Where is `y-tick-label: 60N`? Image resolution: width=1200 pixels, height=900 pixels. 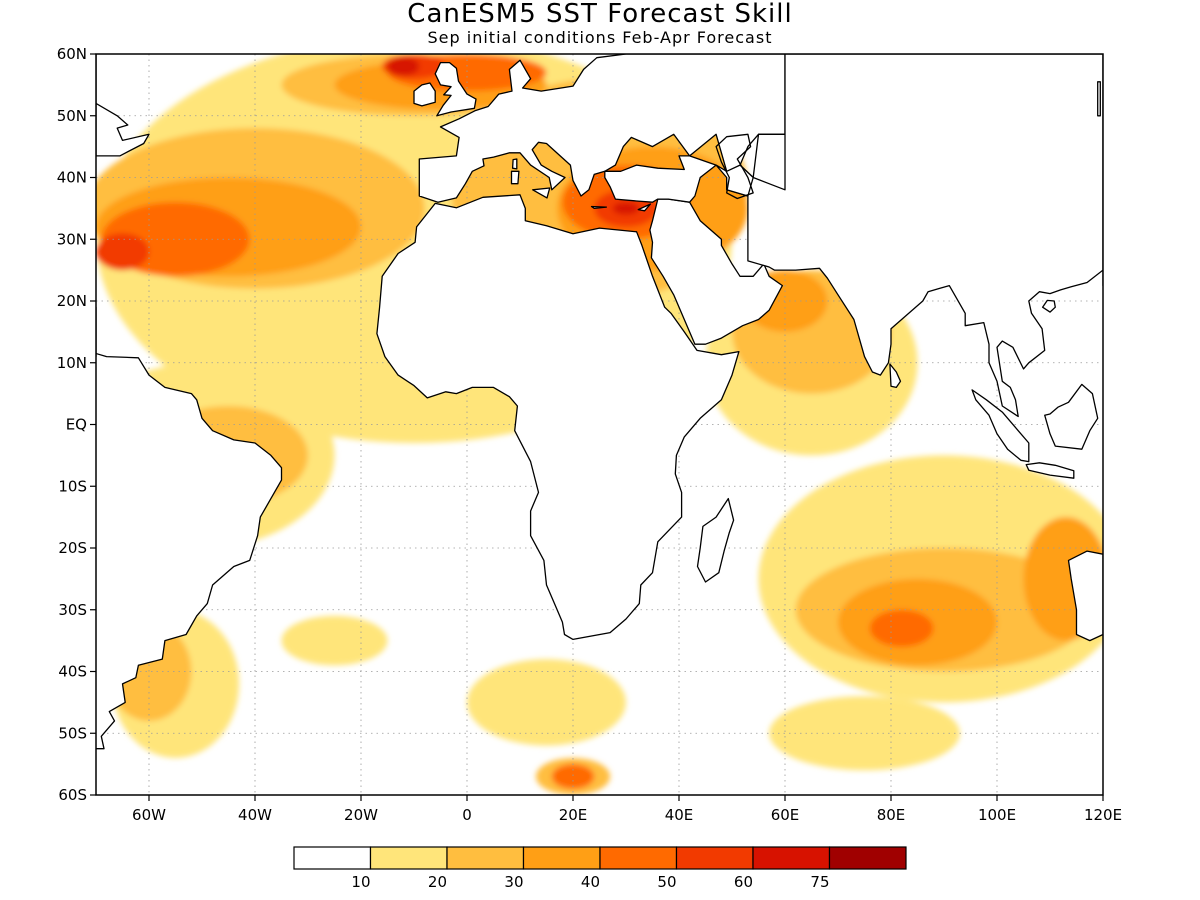 y-tick-label: 60N is located at coordinates (72, 54).